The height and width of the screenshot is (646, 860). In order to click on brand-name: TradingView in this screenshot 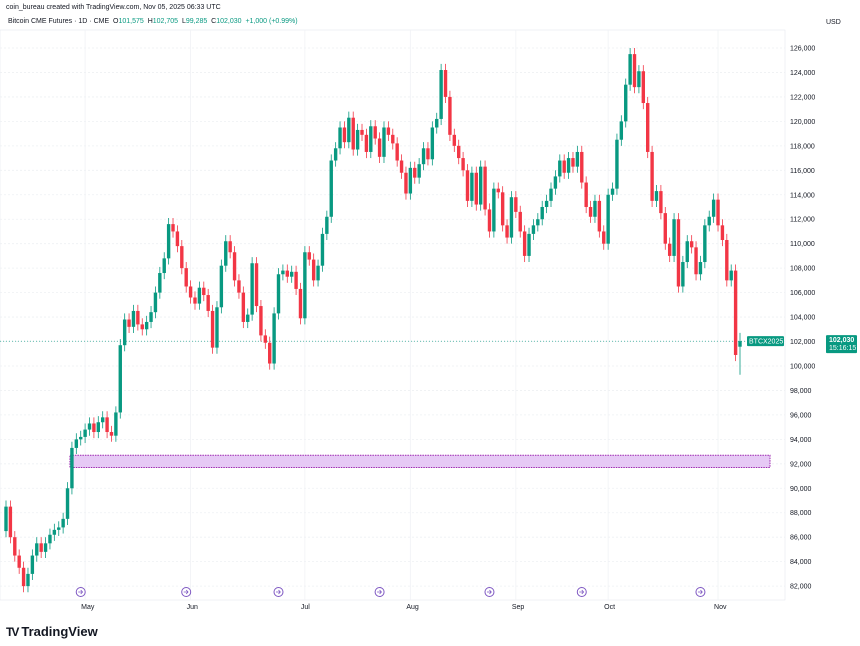, I will do `click(59, 631)`.